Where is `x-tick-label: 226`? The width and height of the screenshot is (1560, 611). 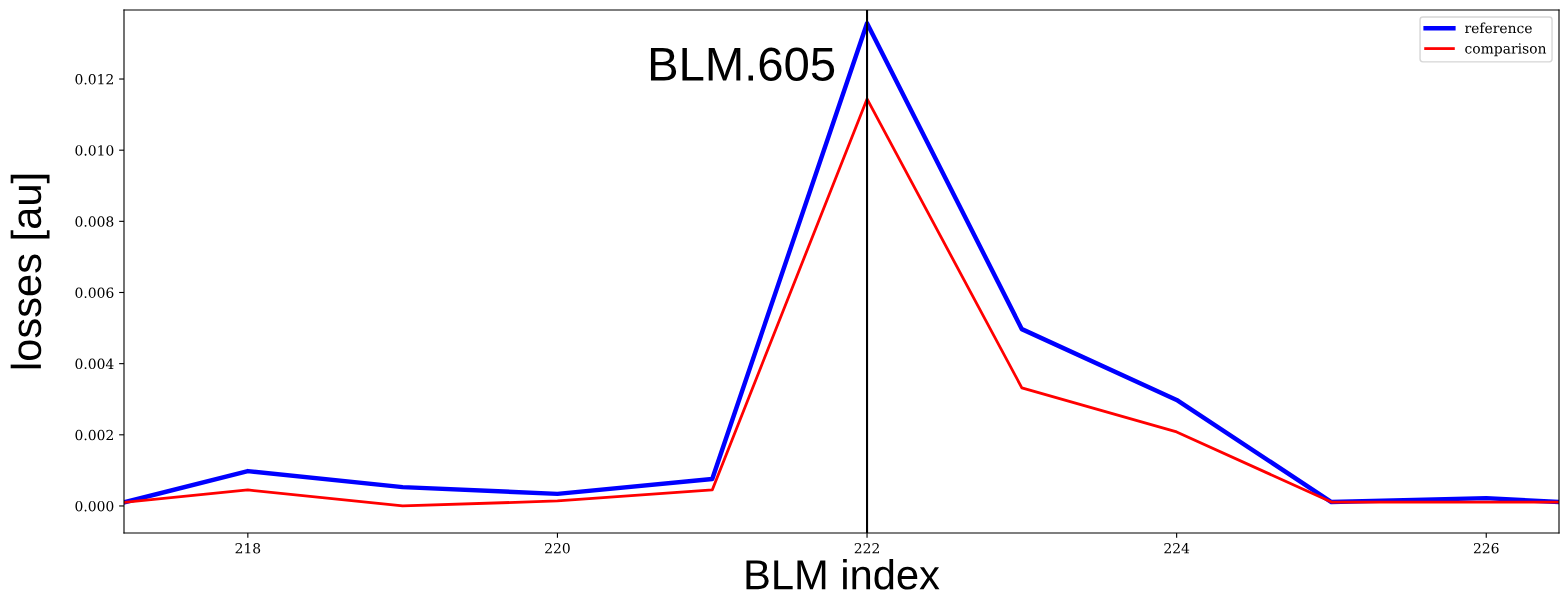 x-tick-label: 226 is located at coordinates (1486, 548).